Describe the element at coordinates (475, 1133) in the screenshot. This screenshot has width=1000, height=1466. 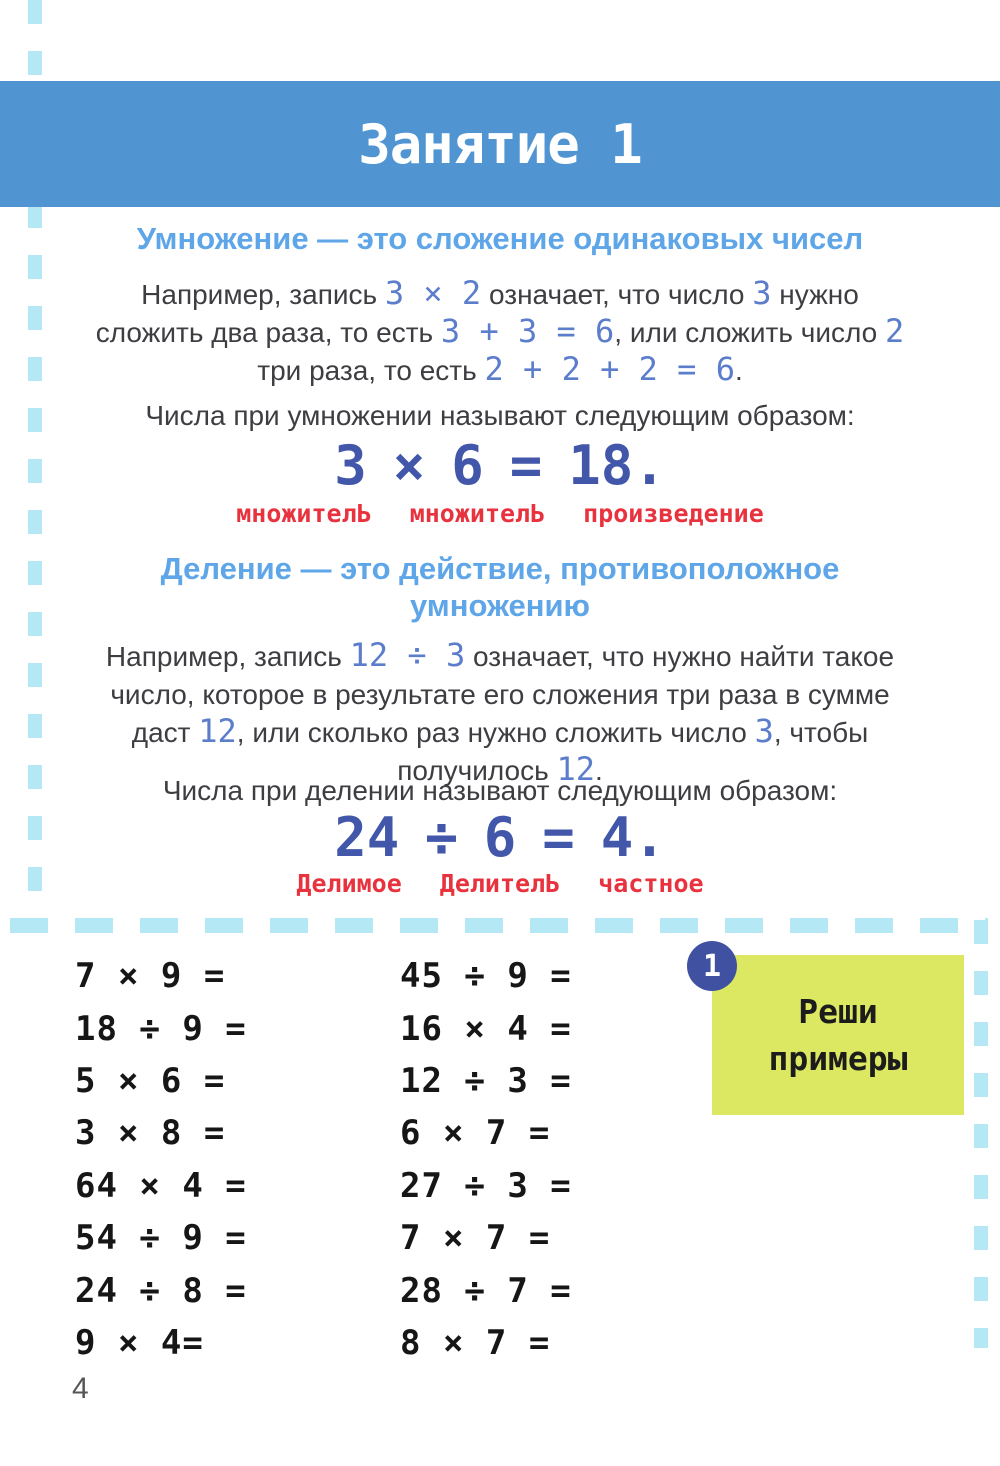
I see `exercise-problem: 6 × 7 =` at that location.